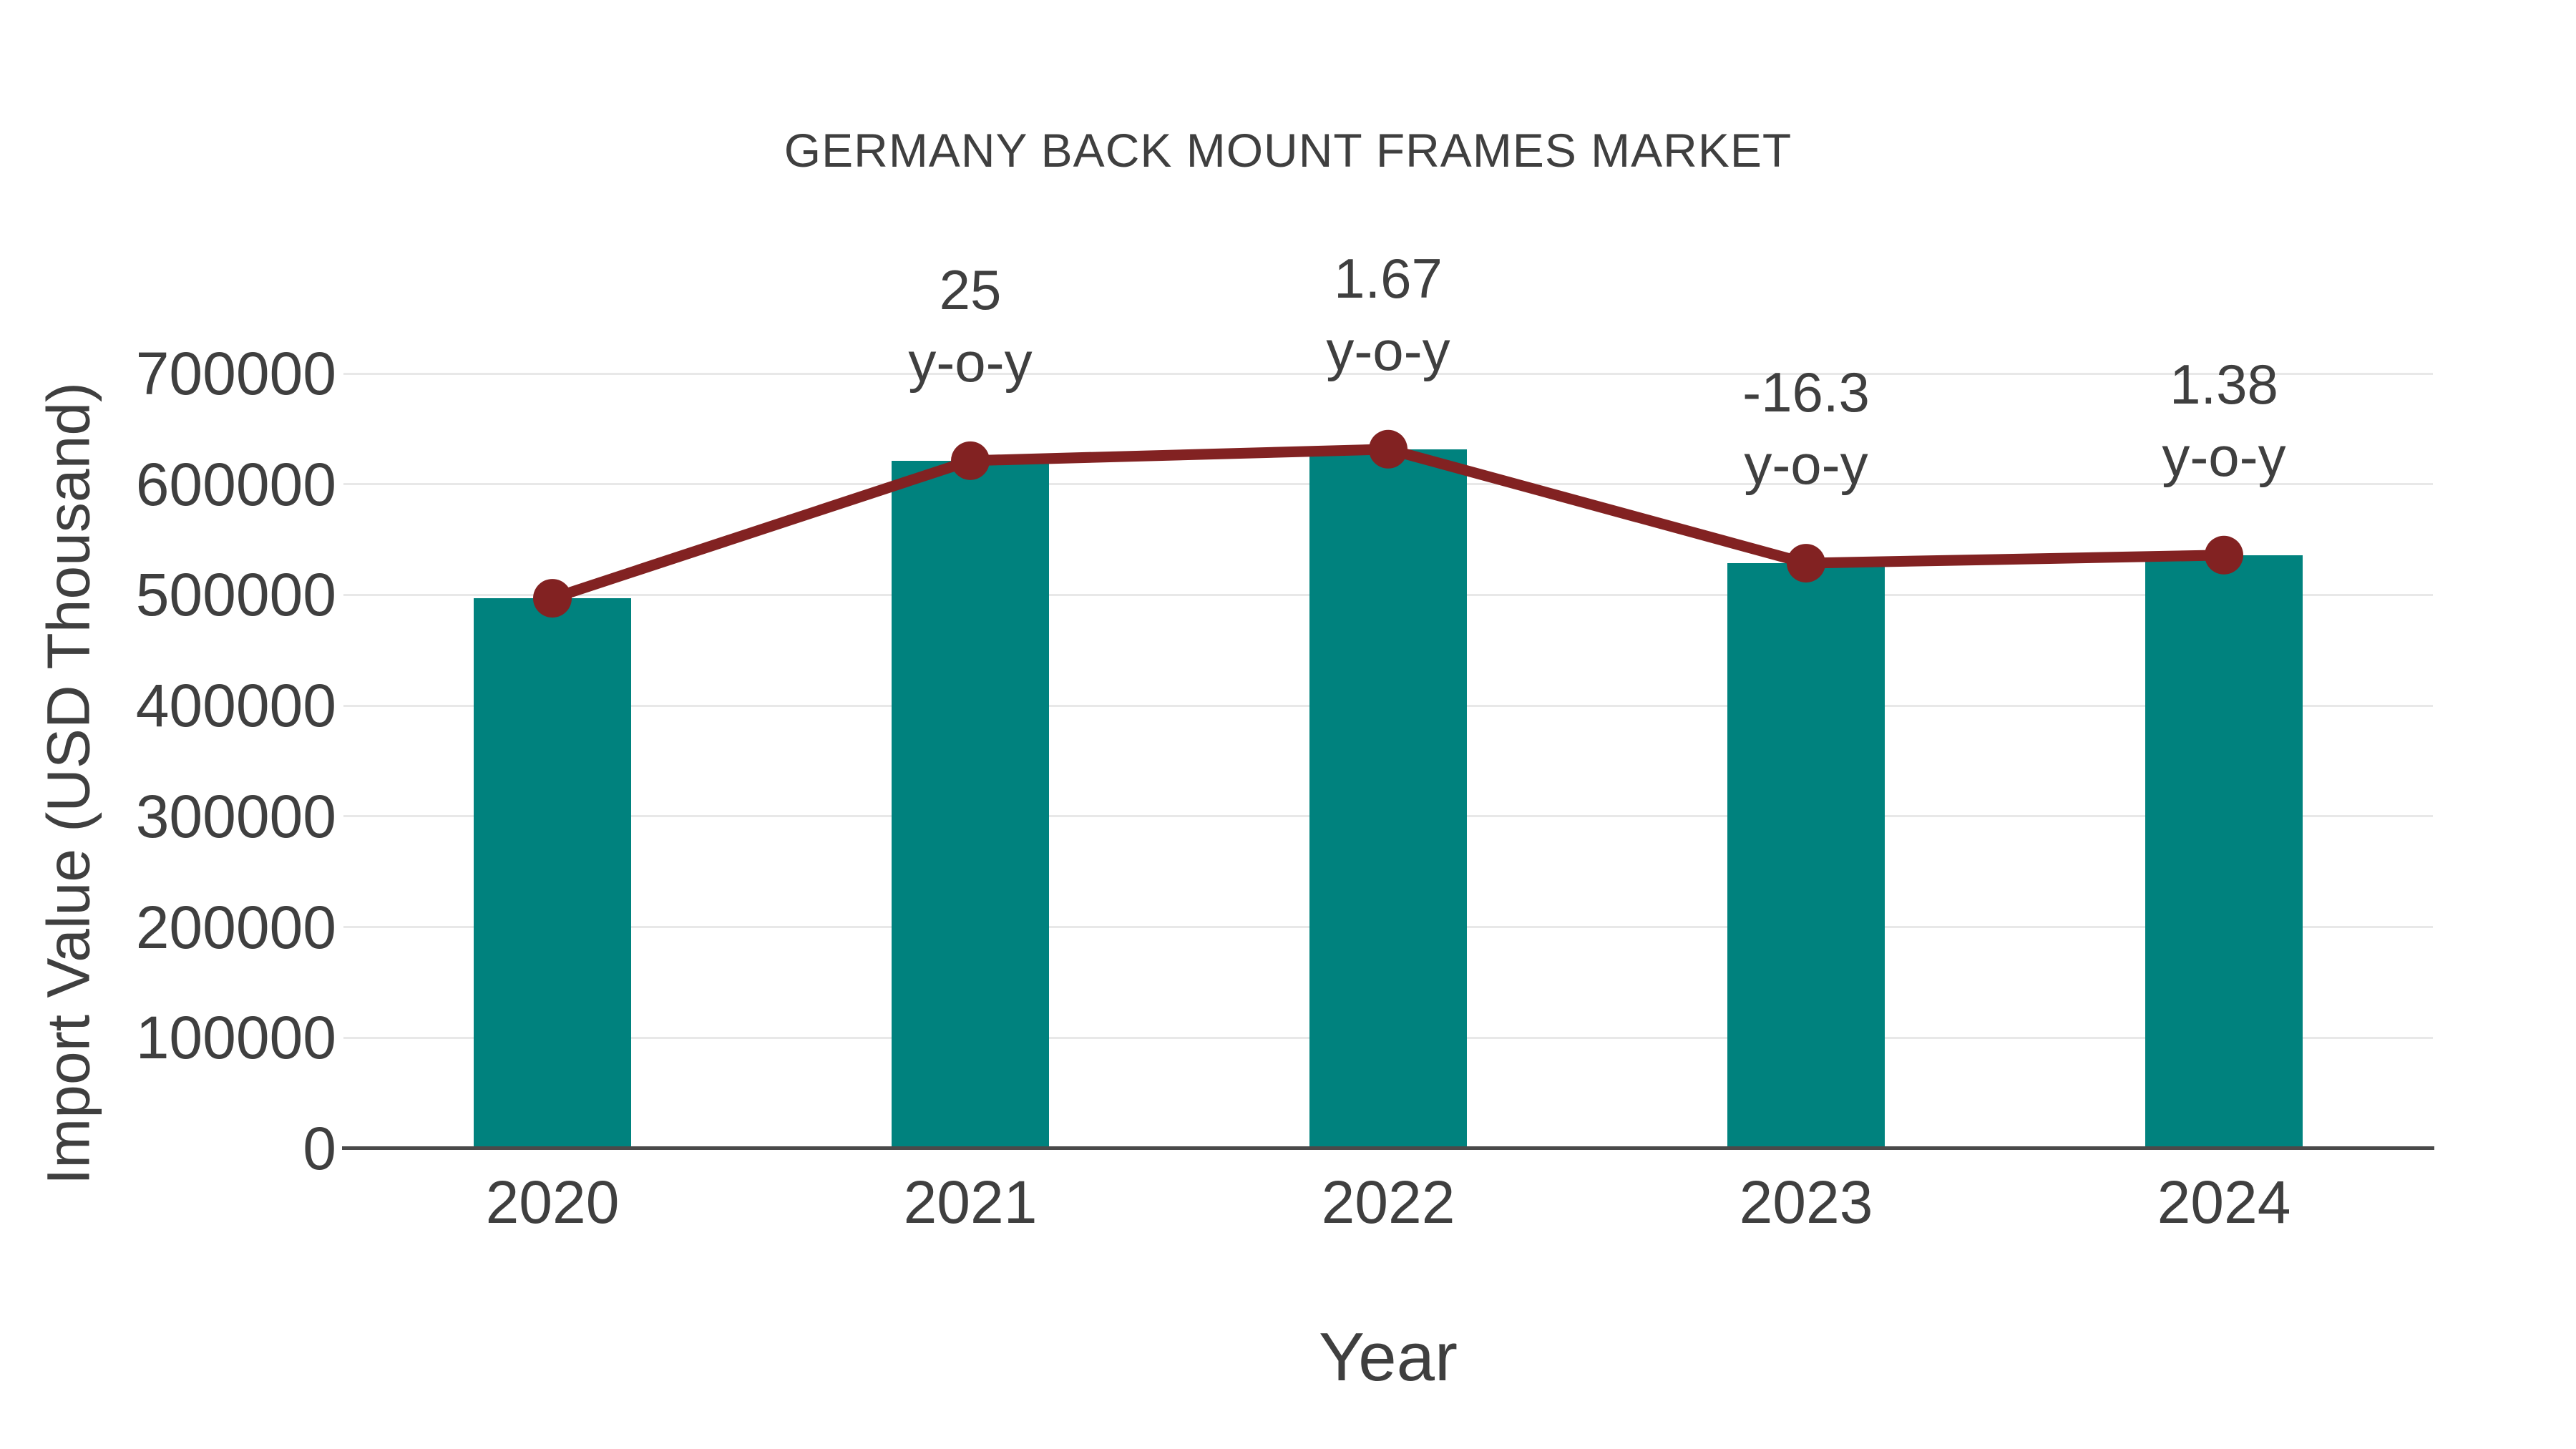 The height and width of the screenshot is (1449, 2576). Describe the element at coordinates (2224, 384) in the screenshot. I see `yoy-annotation-line: 1.38` at that location.